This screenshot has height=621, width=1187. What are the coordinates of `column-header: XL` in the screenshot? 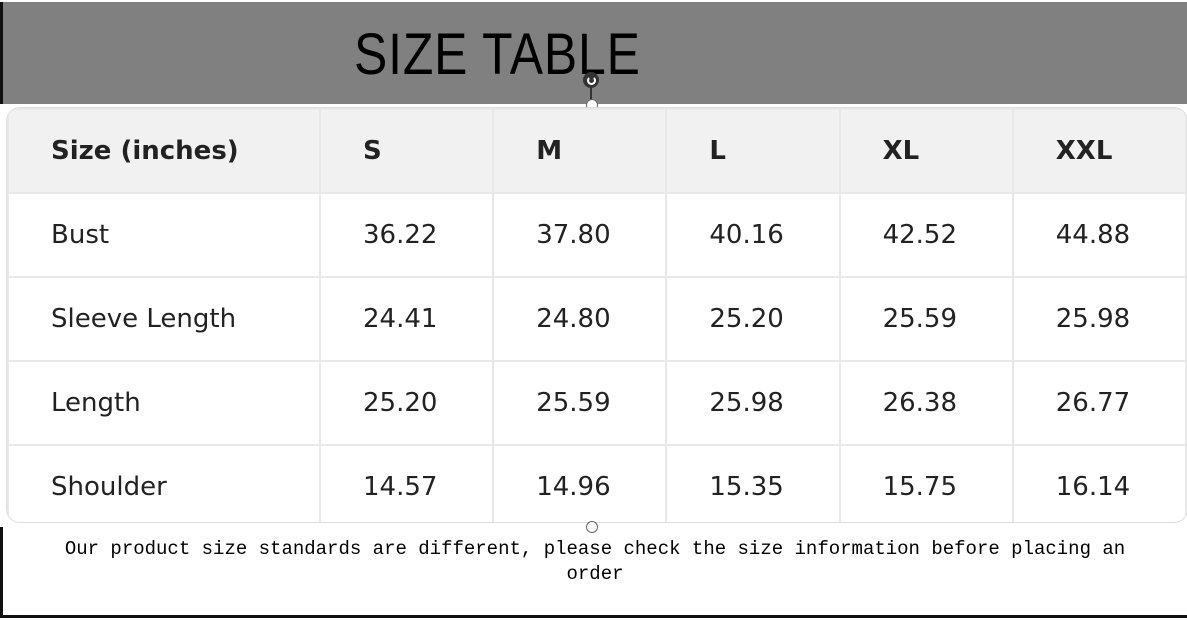 It's located at (926, 151).